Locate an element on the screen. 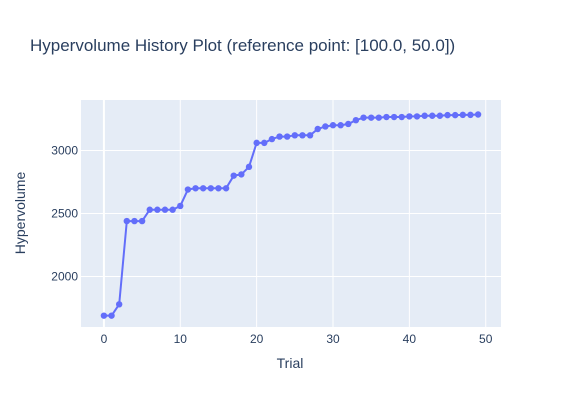 This screenshot has height=413, width=580. x-axis-ticks: 0 10 20 30 40 50 is located at coordinates (297, 339).